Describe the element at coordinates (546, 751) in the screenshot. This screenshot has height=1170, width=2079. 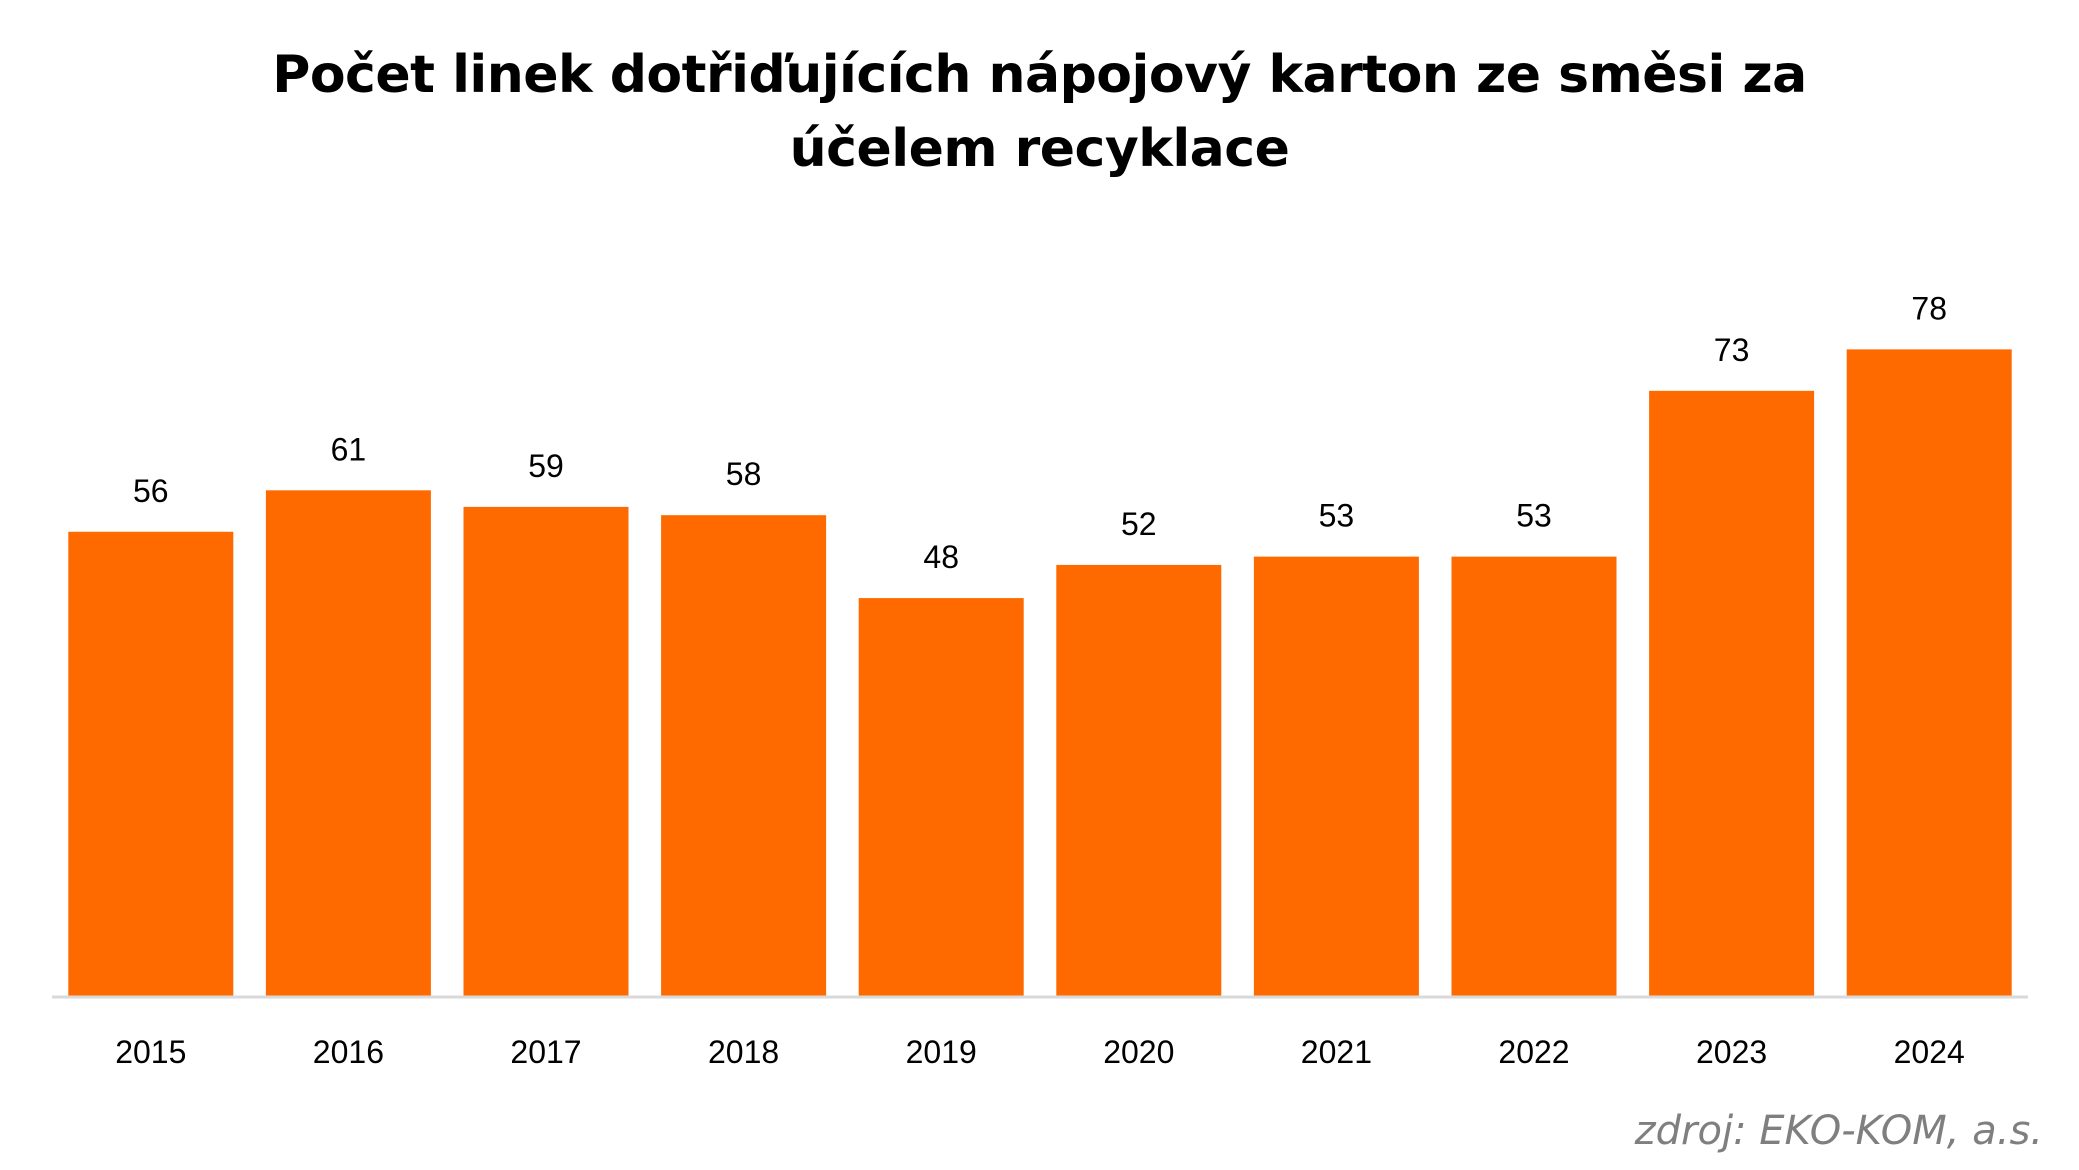
I see `bar-2017` at that location.